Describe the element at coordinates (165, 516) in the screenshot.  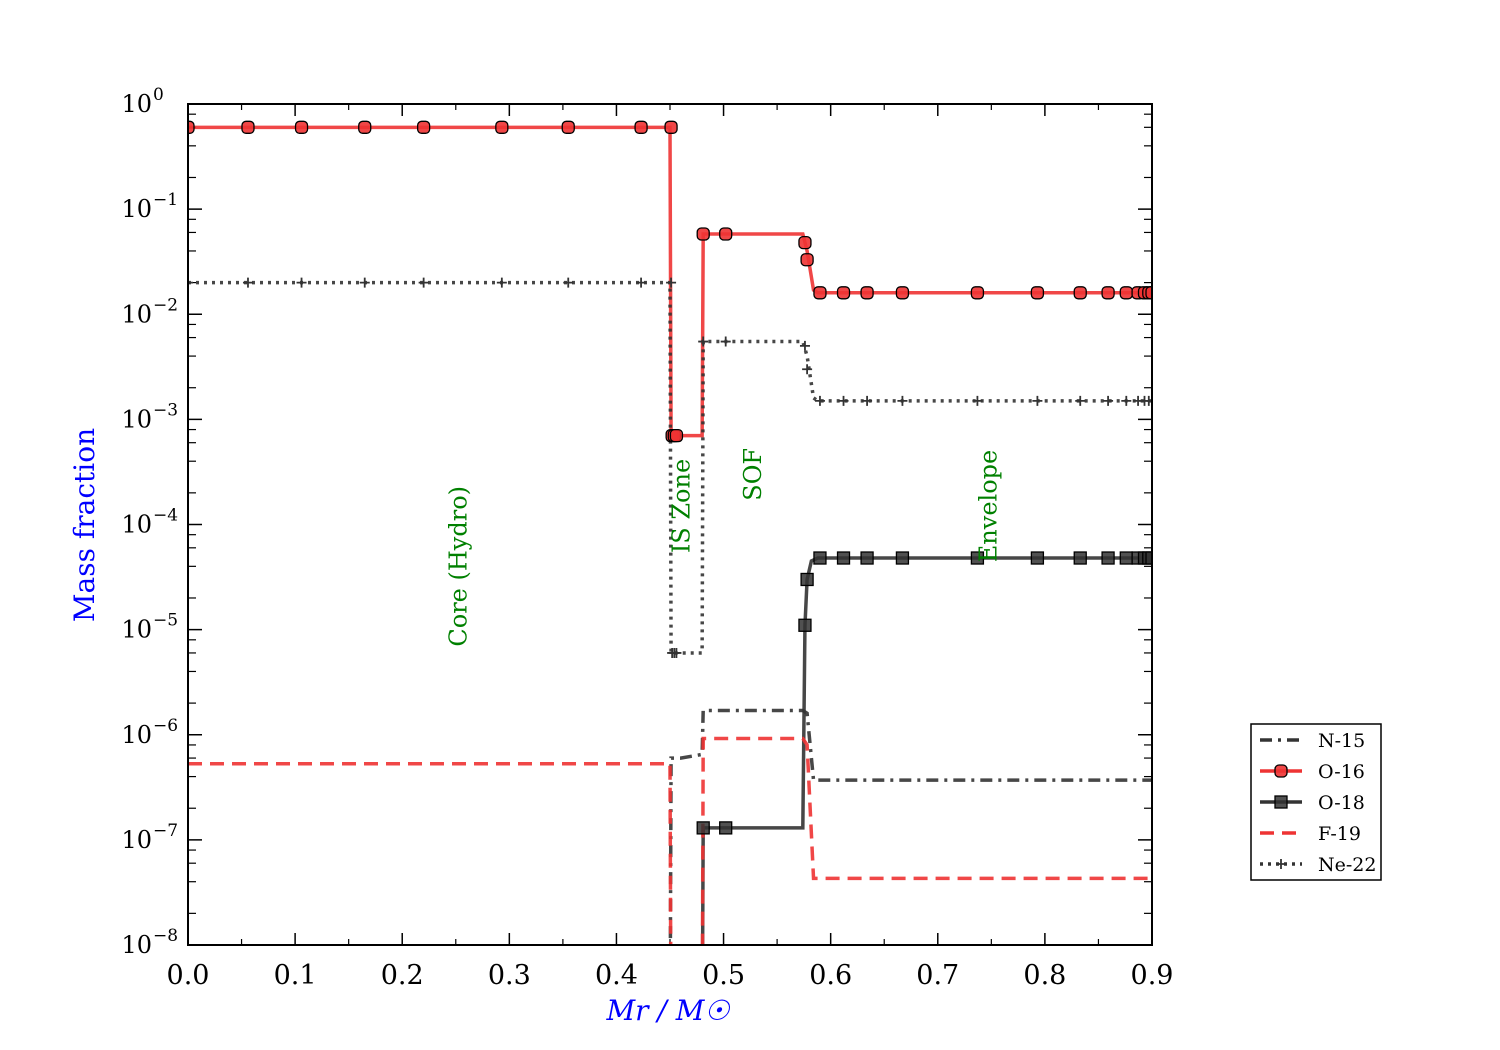
I see `y-tick-exponent: −4` at that location.